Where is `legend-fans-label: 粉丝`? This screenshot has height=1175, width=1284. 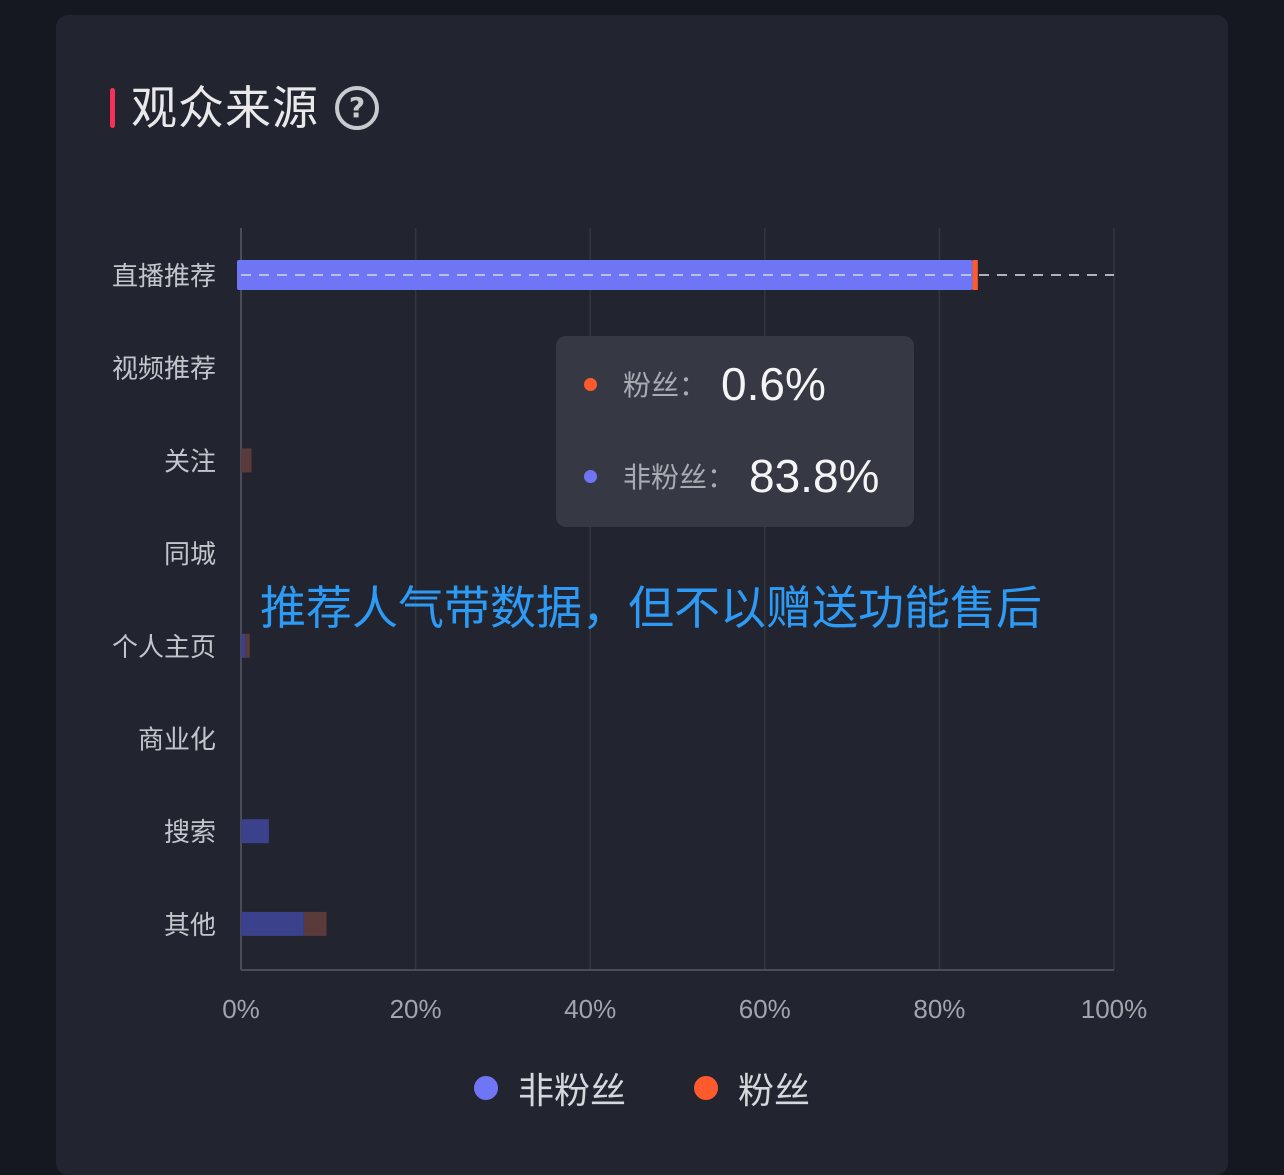
legend-fans-label: 粉丝 is located at coordinates (774, 1091).